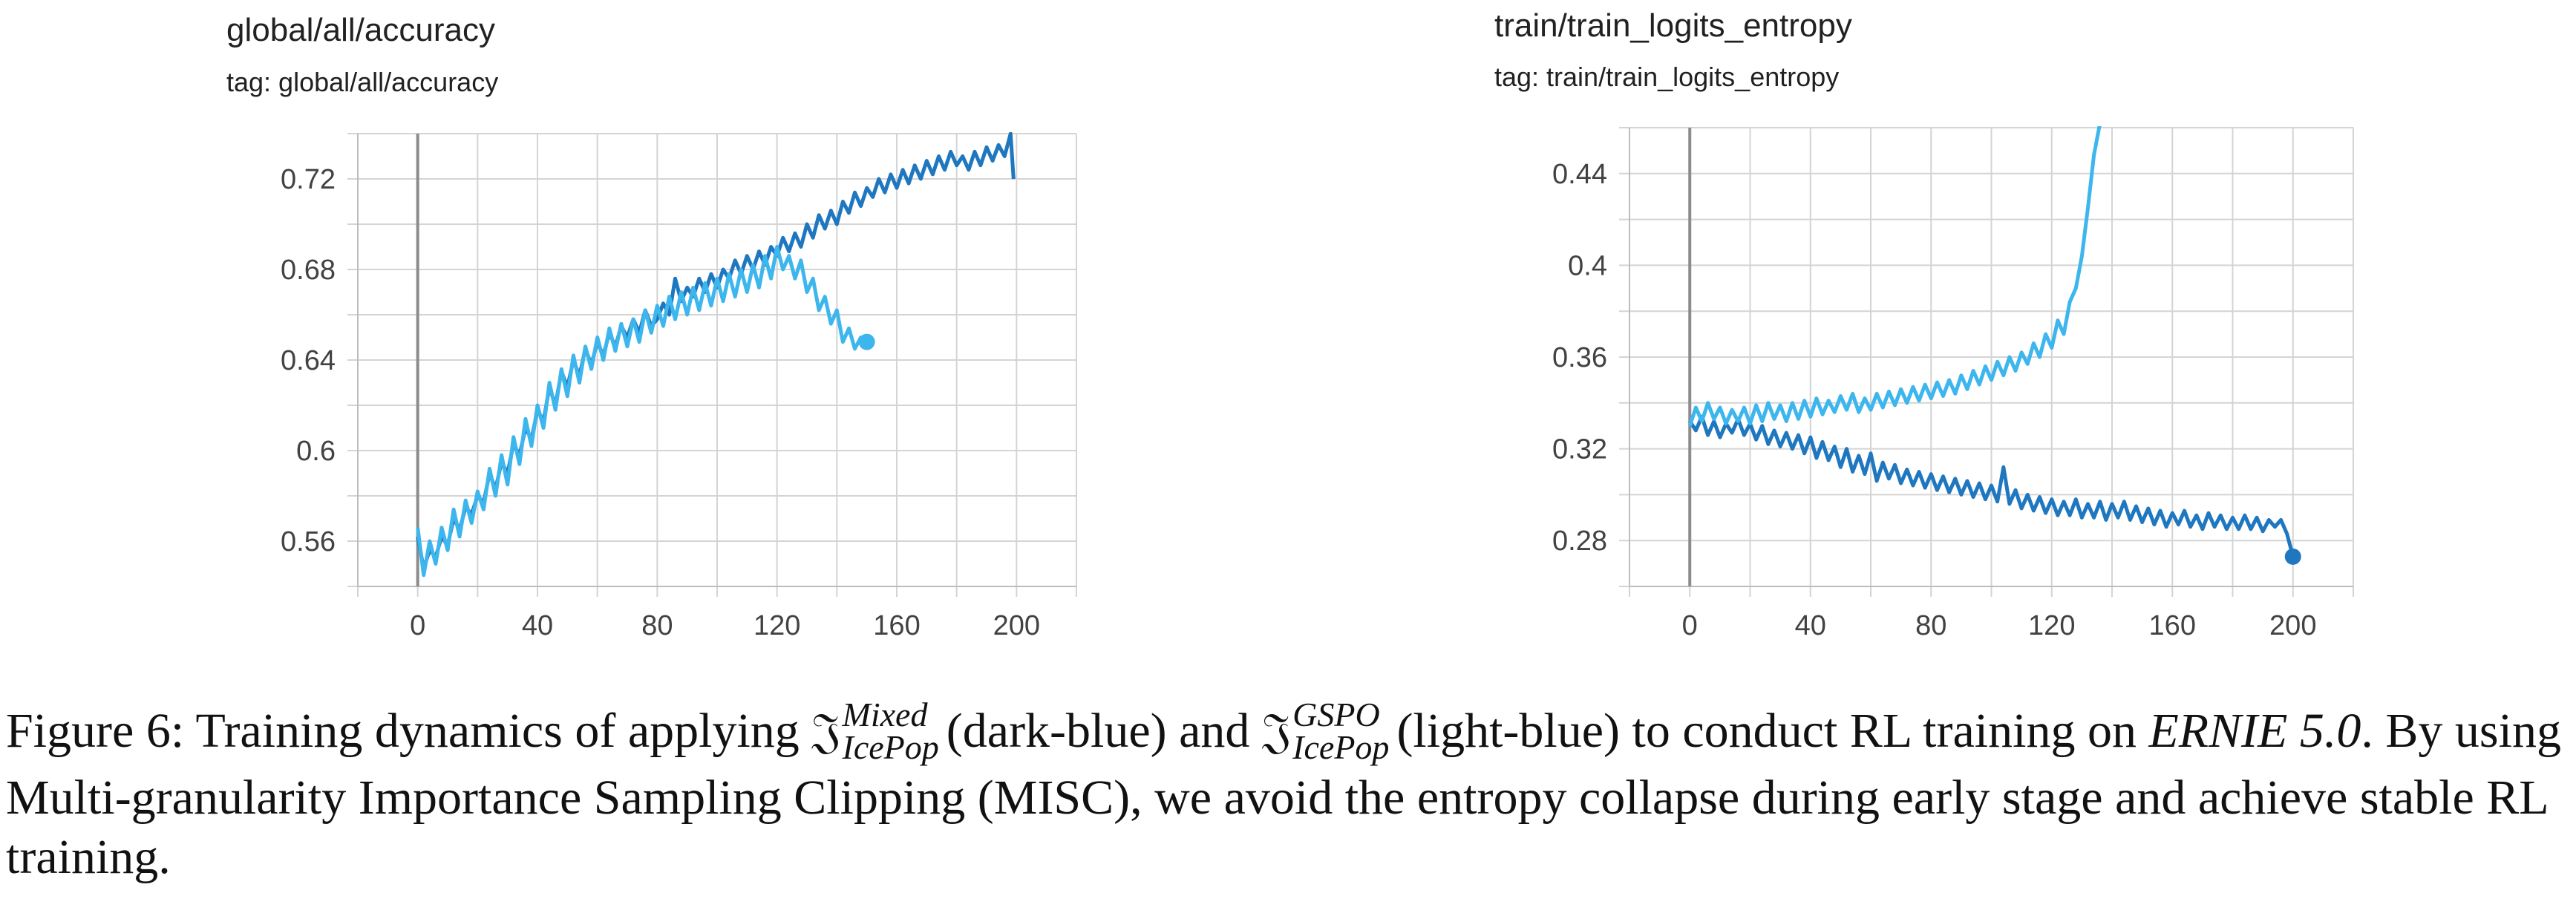 Image resolution: width=2576 pixels, height=919 pixels. Describe the element at coordinates (308, 541) in the screenshot. I see `y-tick-label: 0.56` at that location.